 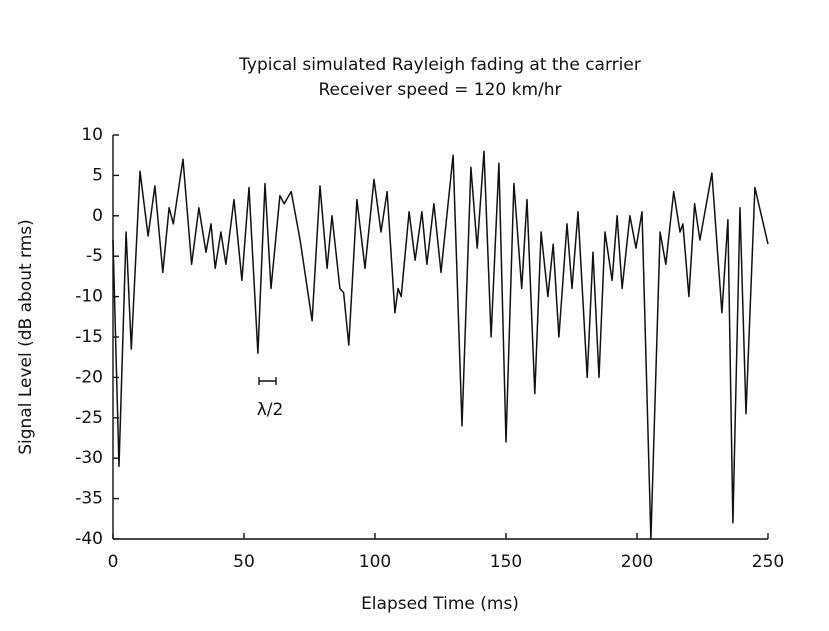 I want to click on y-tick-label: -25, so click(x=89, y=418).